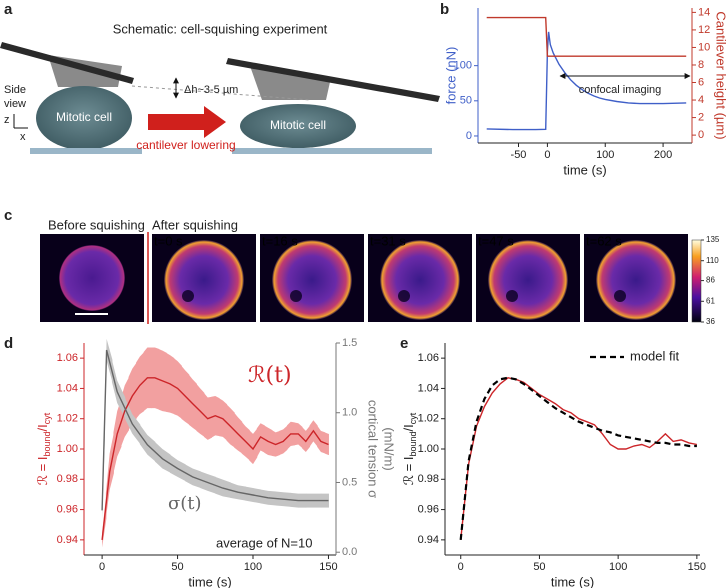  I want to click on side-view: view, so click(15, 104).